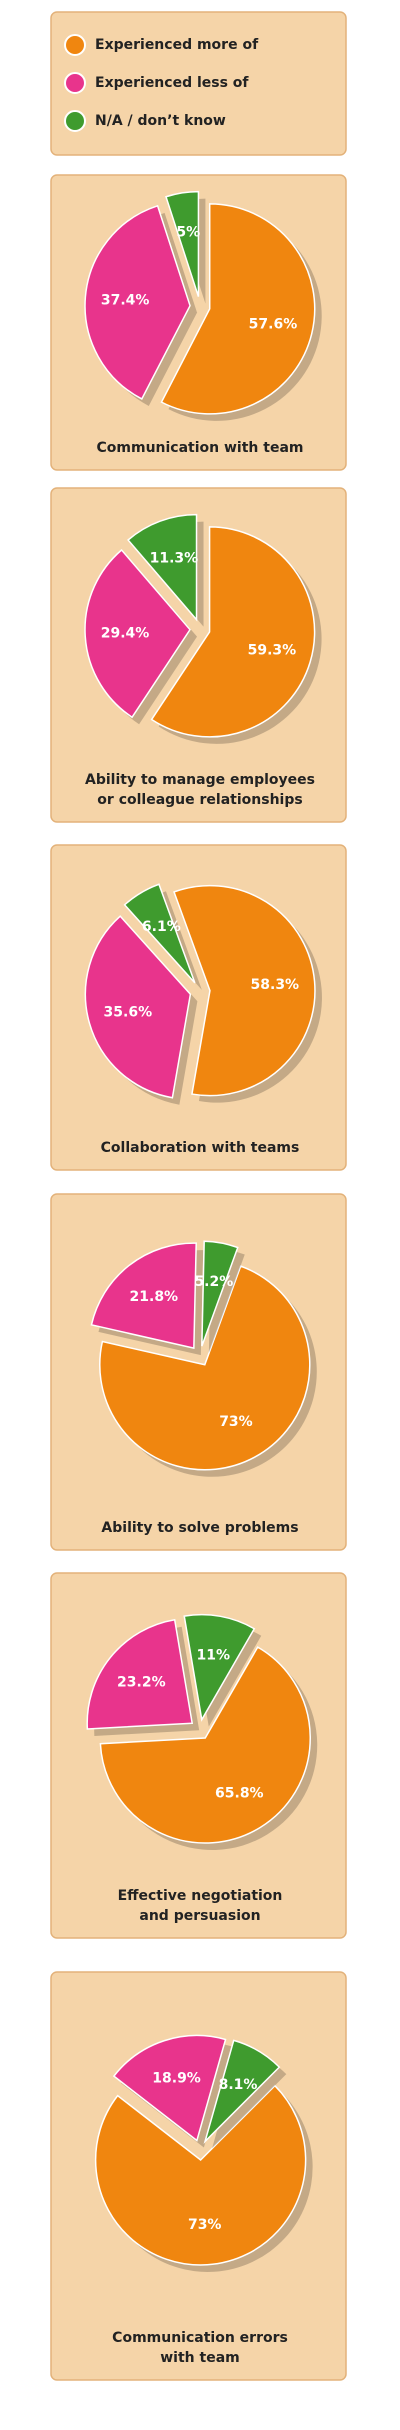 Image resolution: width=400 pixels, height=2430 pixels. Describe the element at coordinates (272, 651) in the screenshot. I see `value-label: 59.3%` at that location.